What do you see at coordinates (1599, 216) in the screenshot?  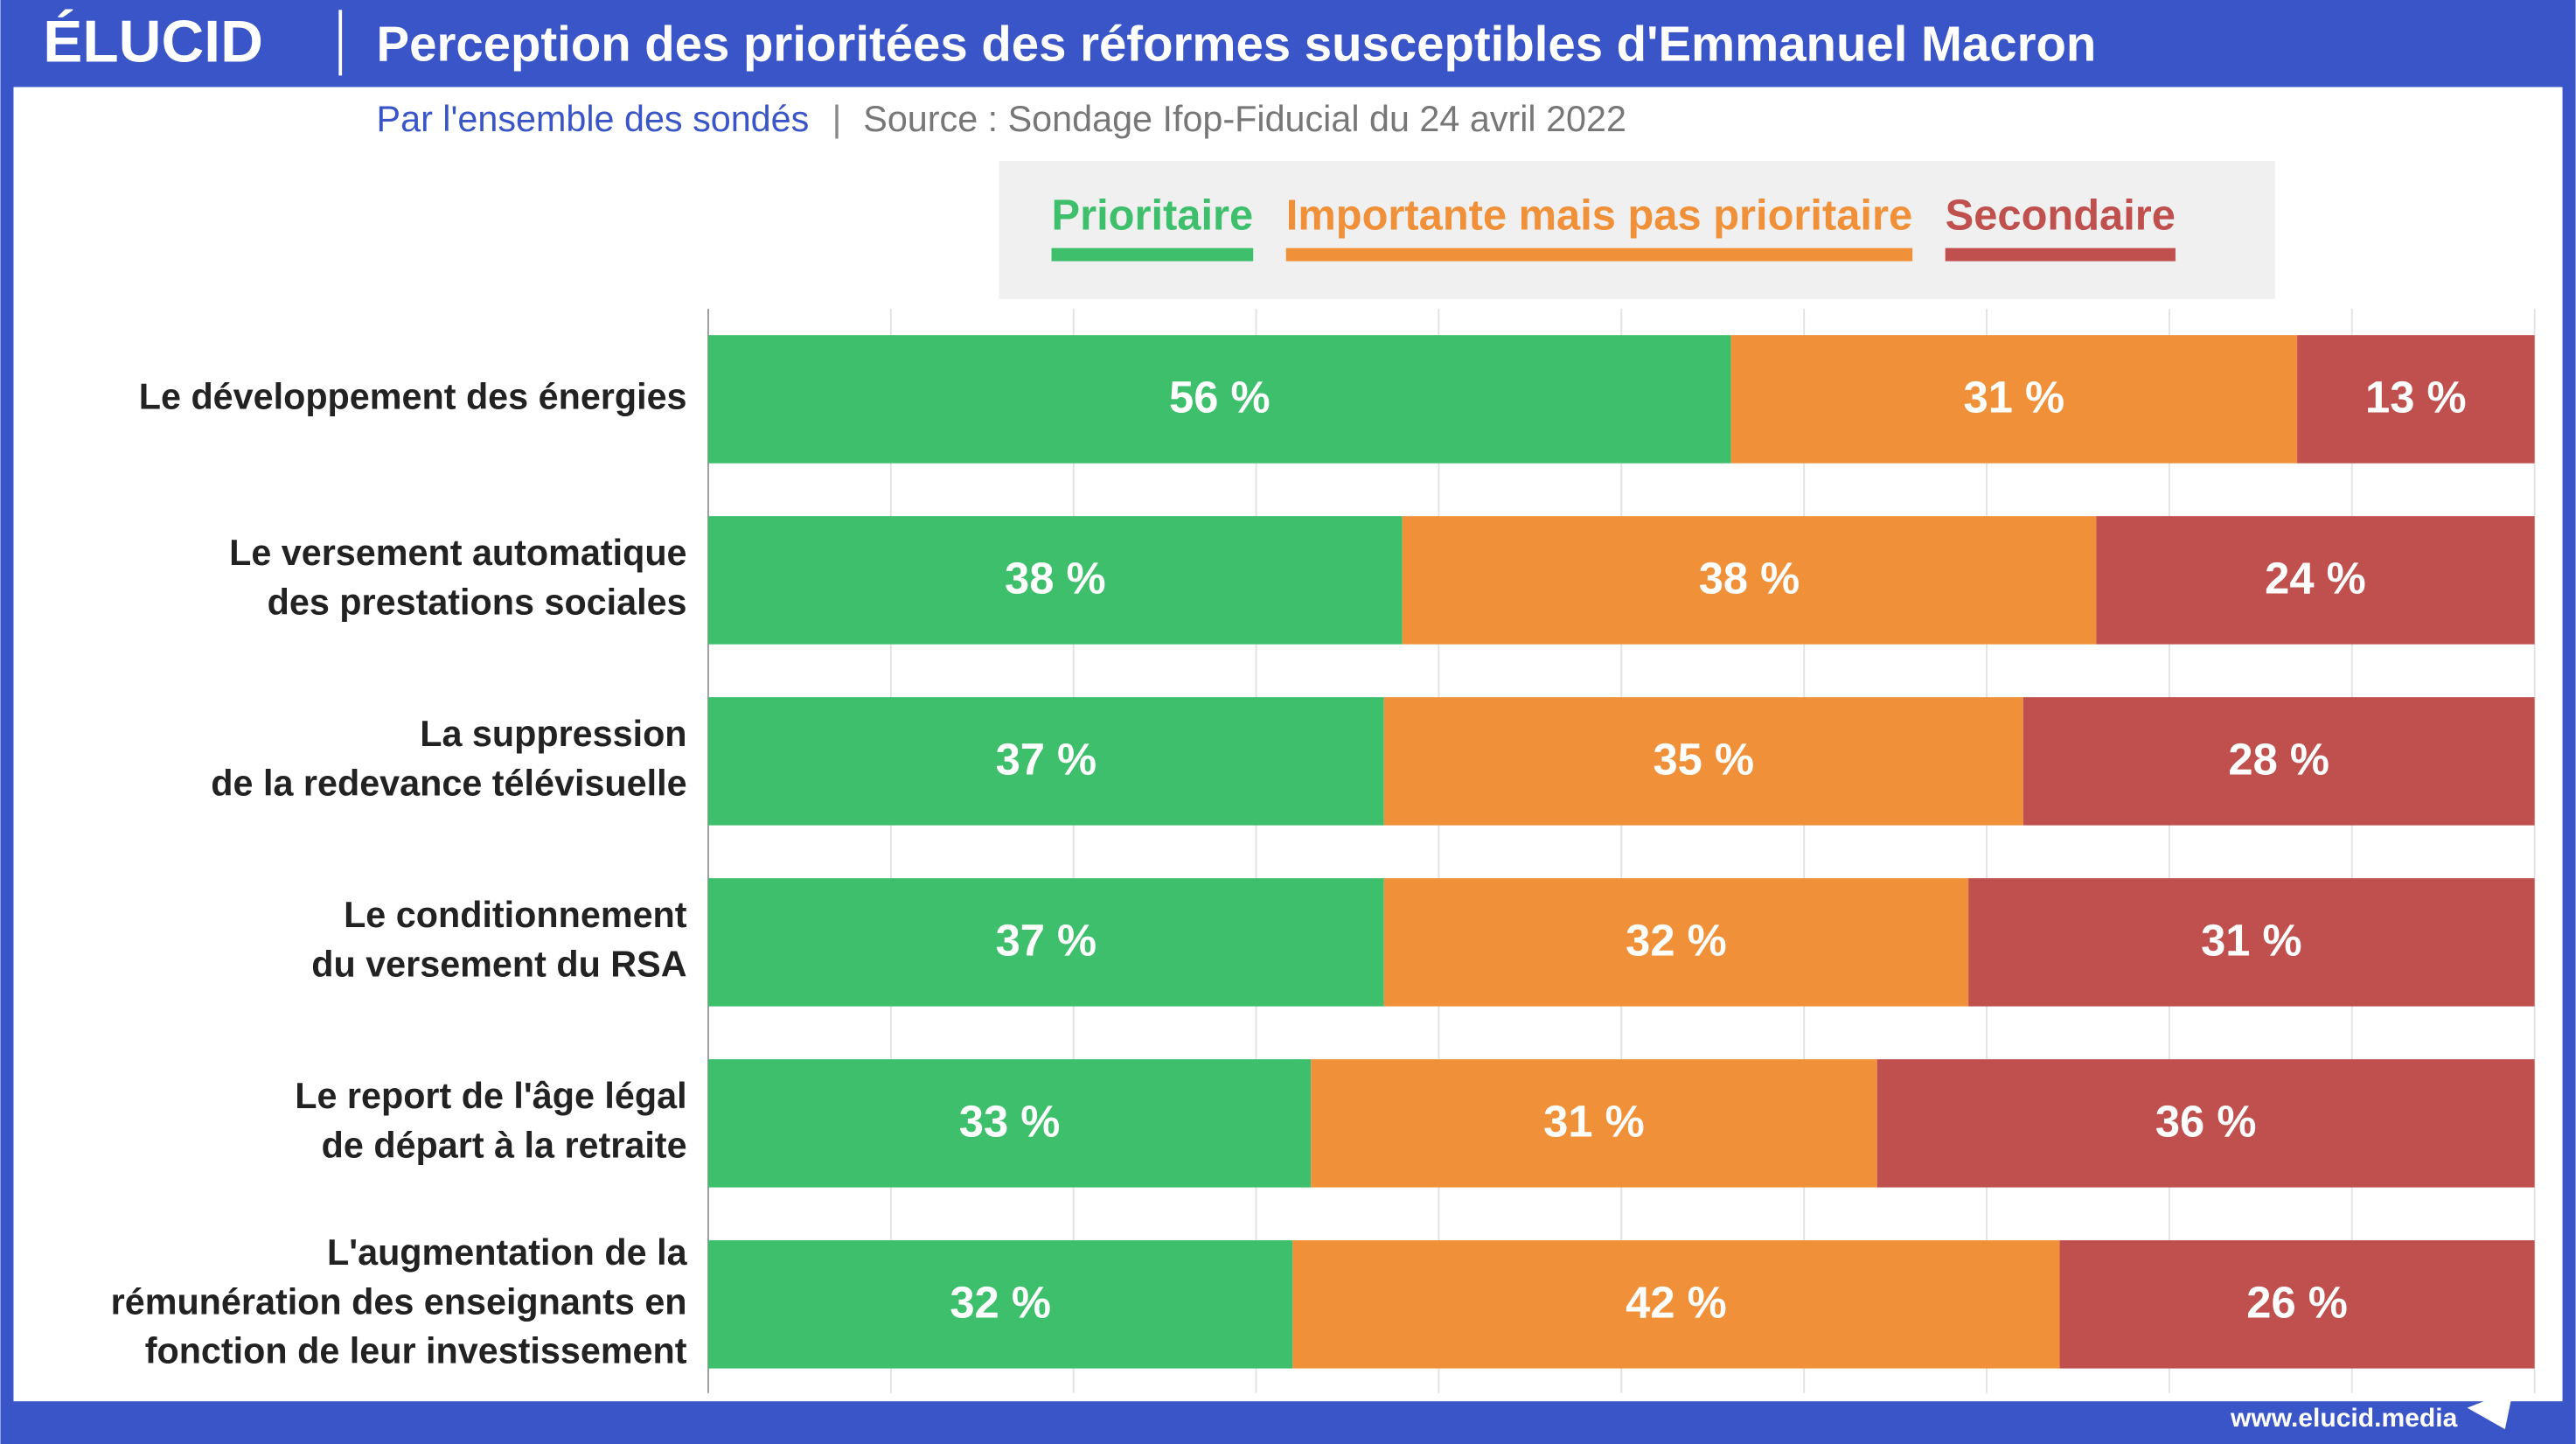 I see `legend-label: Importante mais pas prioritaire` at bounding box center [1599, 216].